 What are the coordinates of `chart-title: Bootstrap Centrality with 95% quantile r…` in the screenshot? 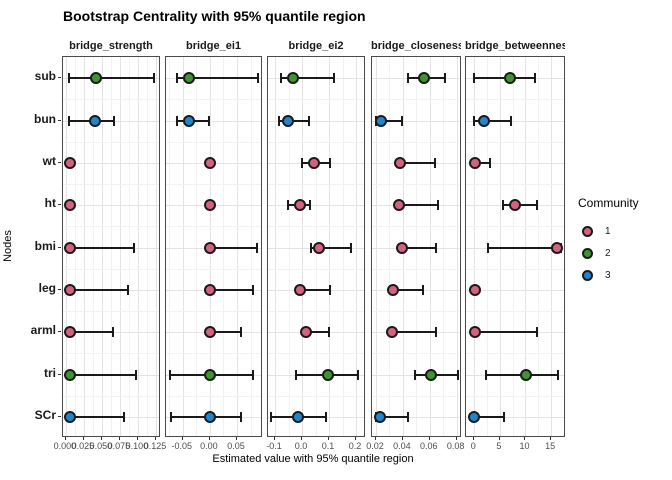 It's located at (214, 16).